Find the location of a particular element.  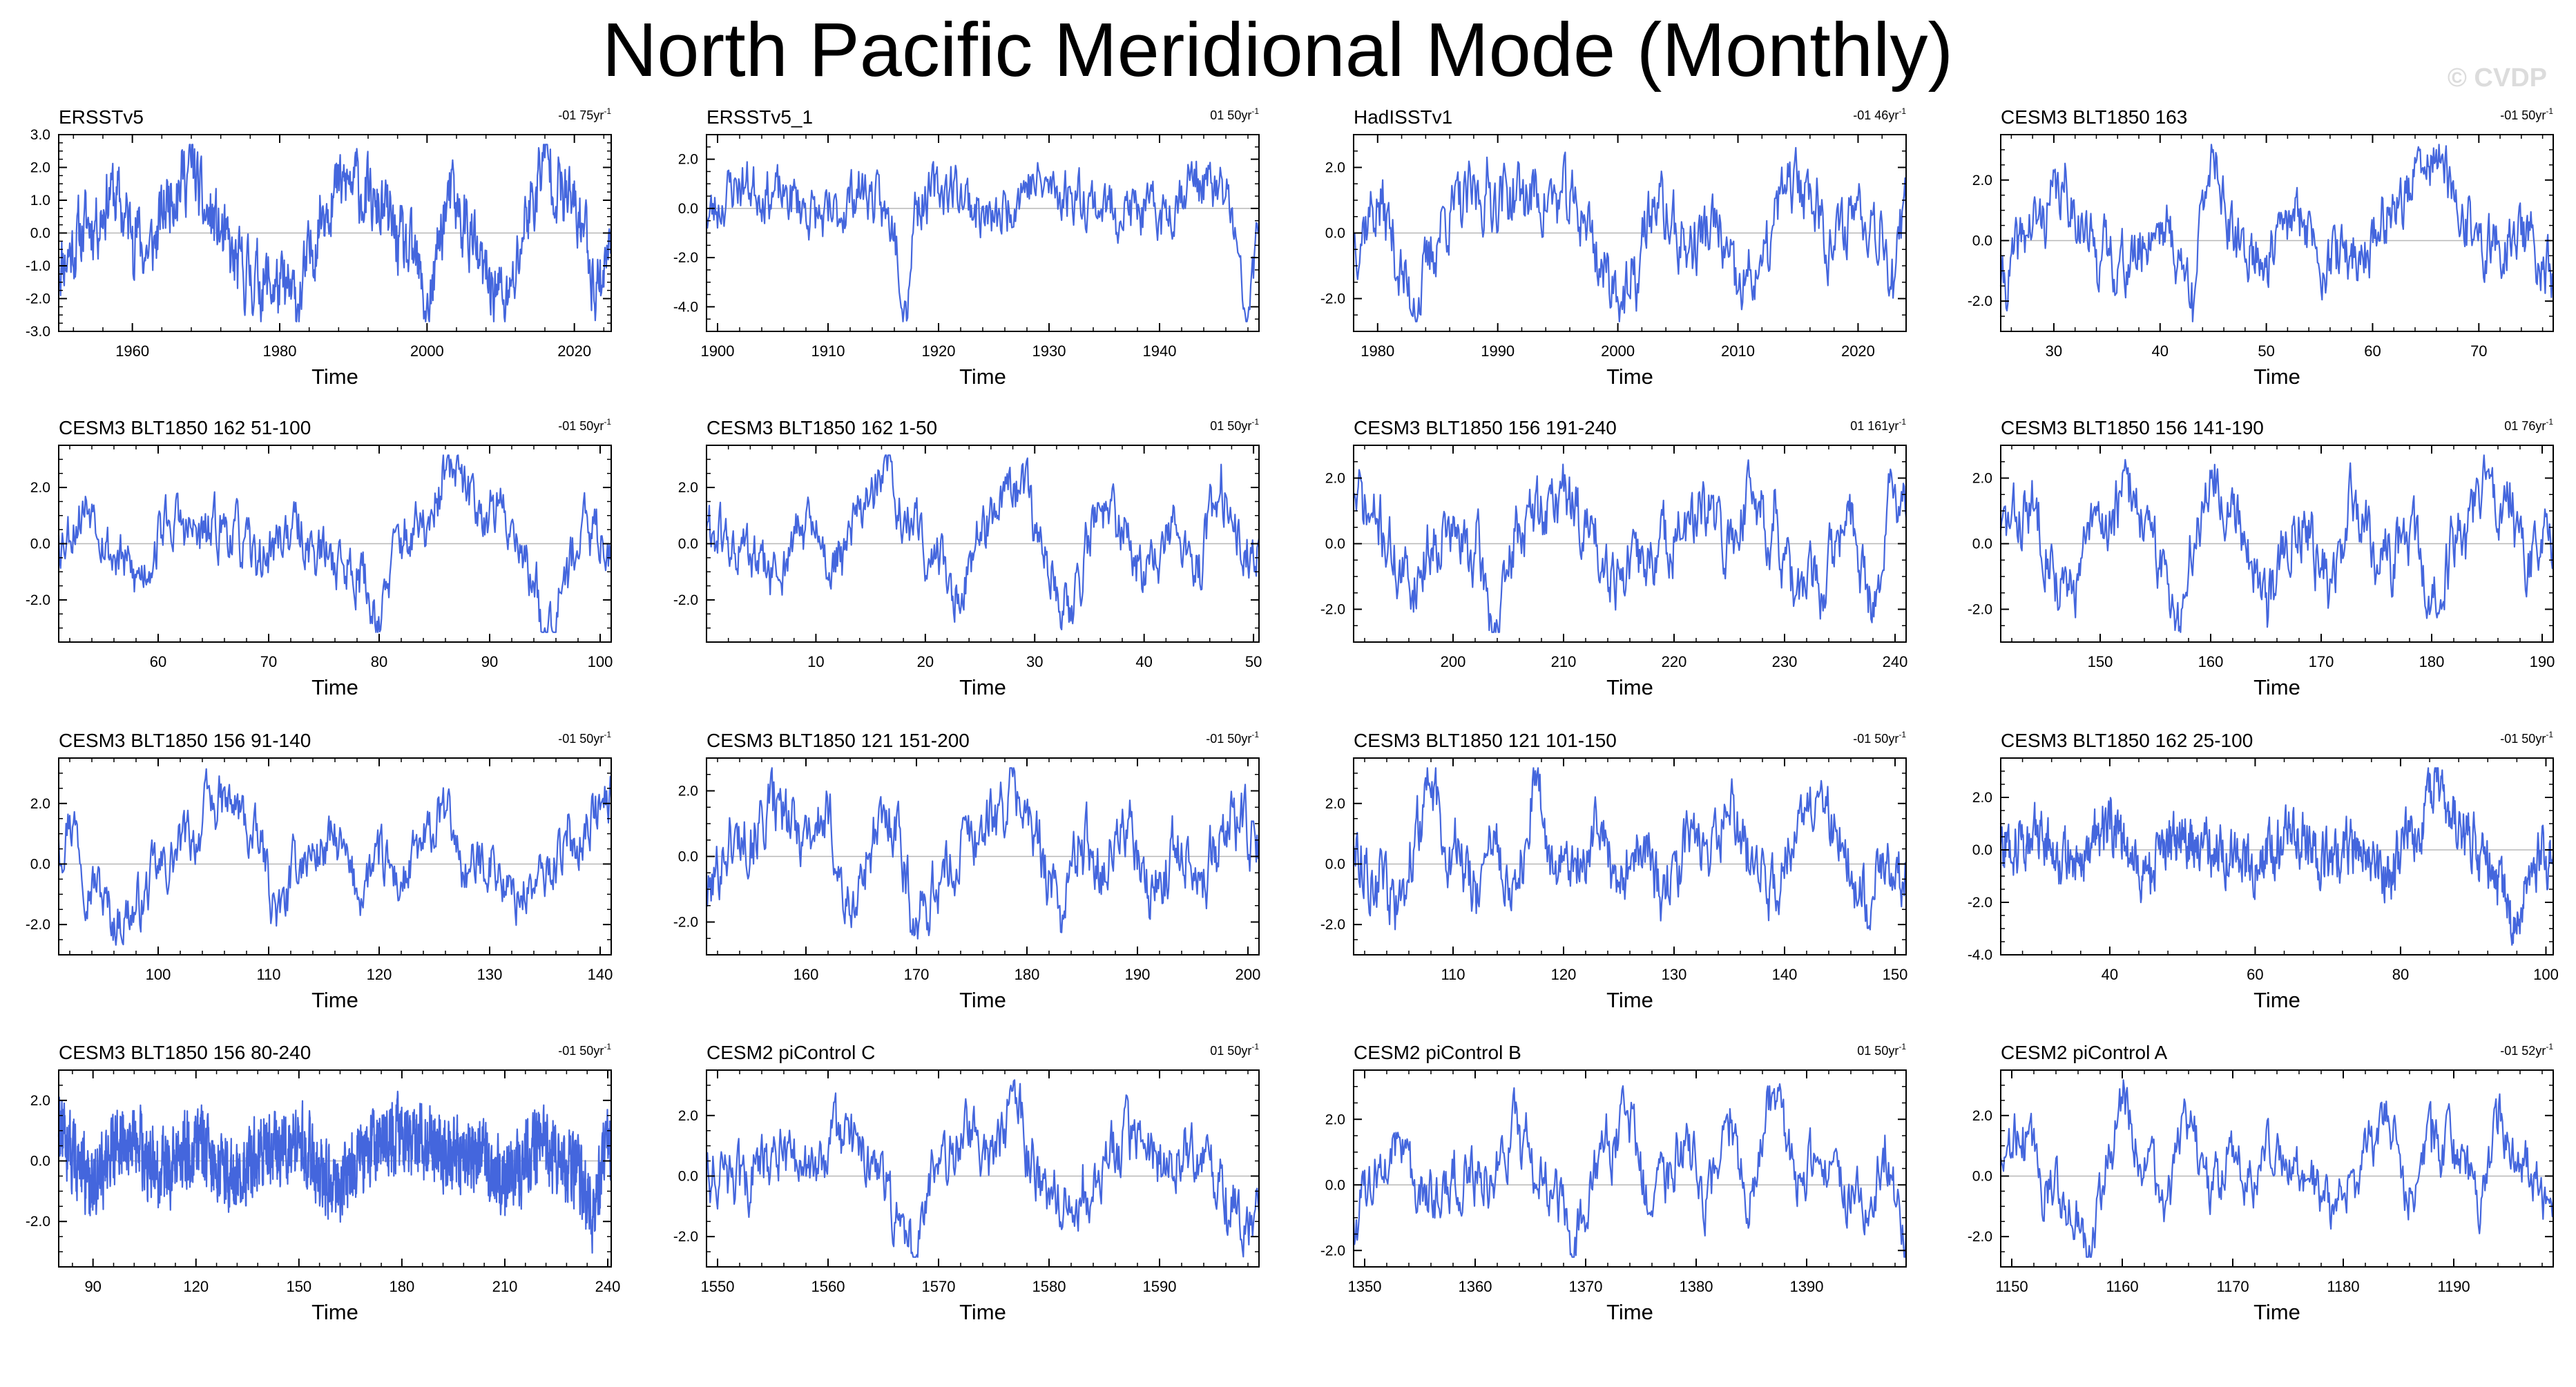

x-tick-label: 1980 is located at coordinates (280, 351).